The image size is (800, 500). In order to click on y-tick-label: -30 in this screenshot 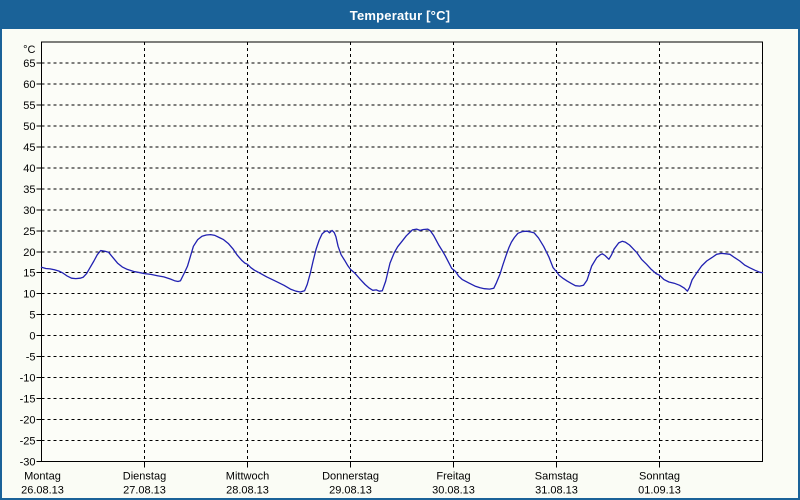, I will do `click(28, 463)`.